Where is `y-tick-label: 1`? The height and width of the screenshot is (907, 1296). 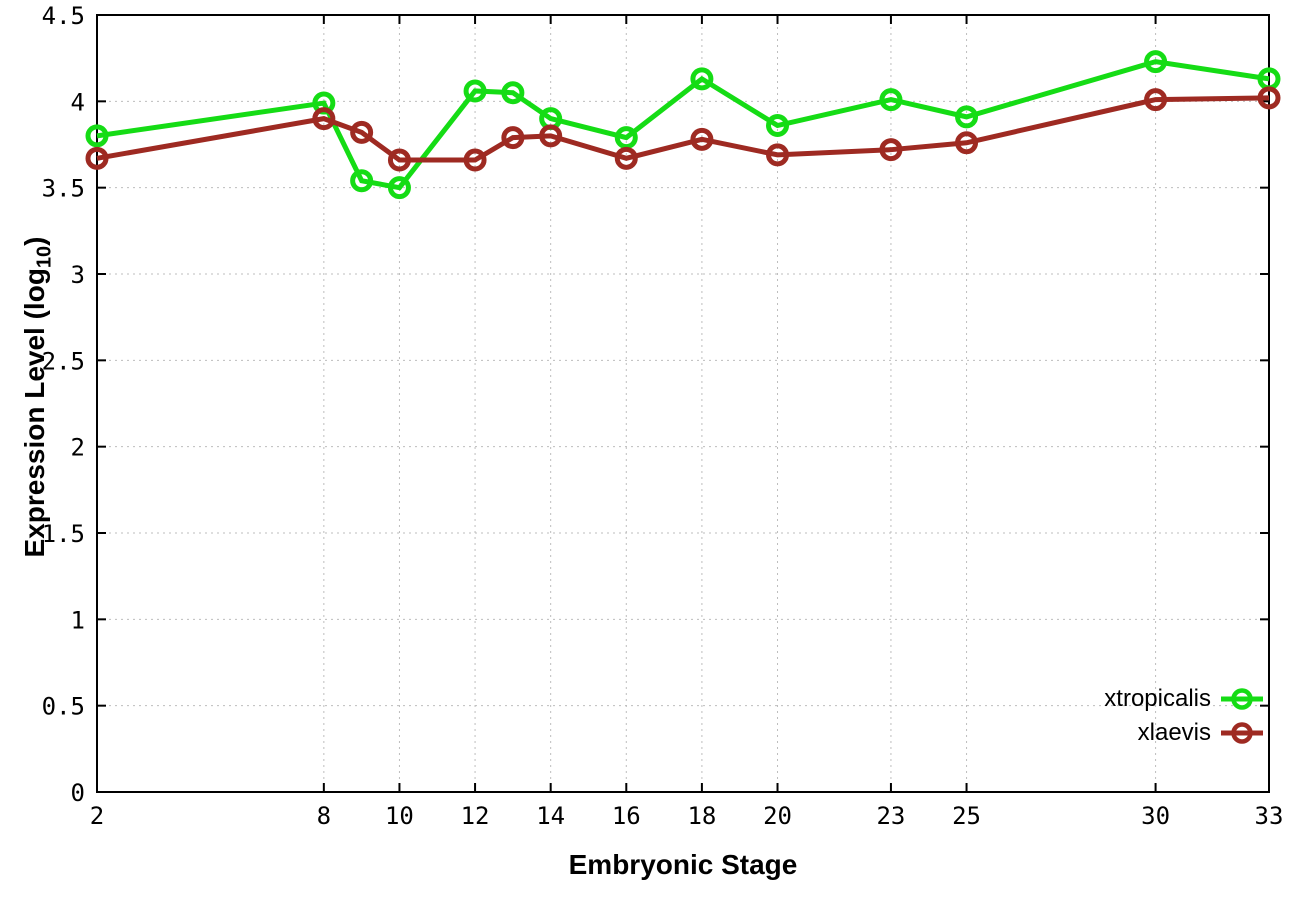 y-tick-label: 1 is located at coordinates (78, 620).